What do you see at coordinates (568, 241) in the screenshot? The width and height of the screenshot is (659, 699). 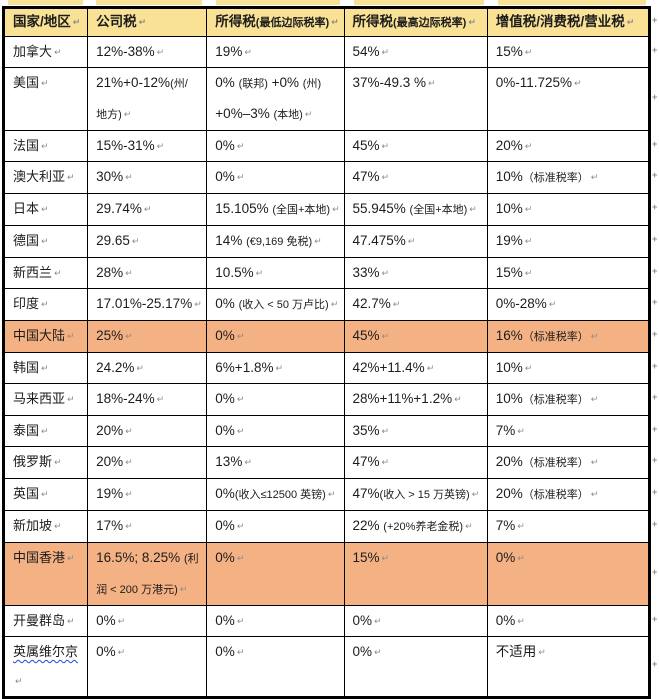 I see `vat-cell: 19% ↵` at bounding box center [568, 241].